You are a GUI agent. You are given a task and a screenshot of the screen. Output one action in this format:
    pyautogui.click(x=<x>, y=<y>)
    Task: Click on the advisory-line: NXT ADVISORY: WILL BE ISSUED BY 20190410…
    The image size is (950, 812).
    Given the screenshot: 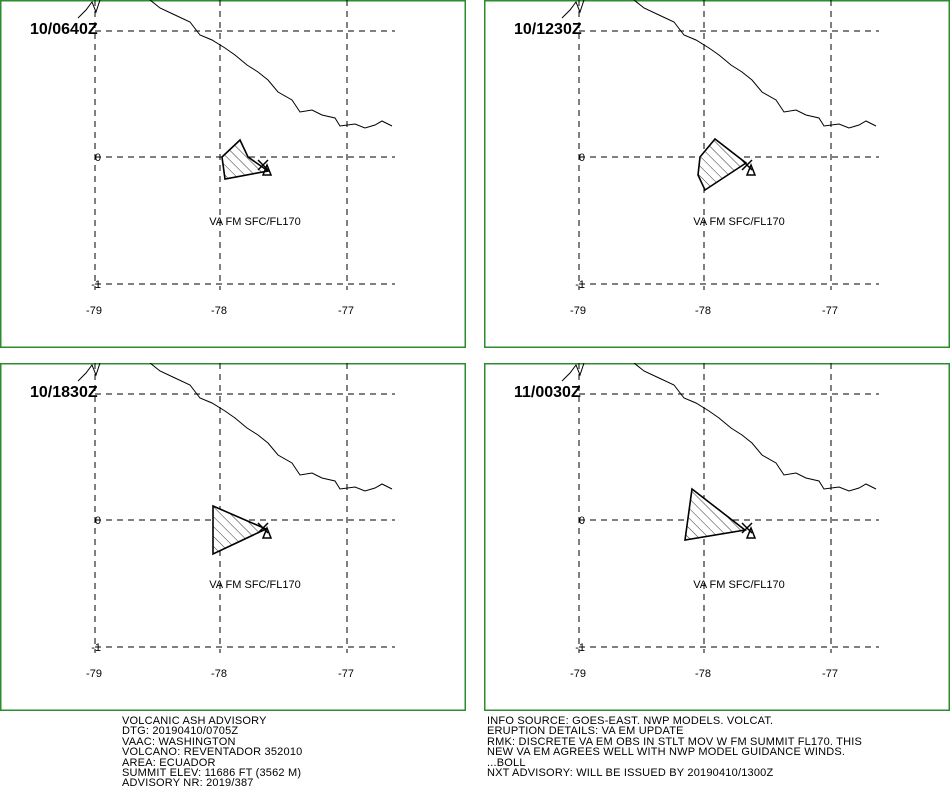 What is the action you would take?
    pyautogui.click(x=630, y=773)
    